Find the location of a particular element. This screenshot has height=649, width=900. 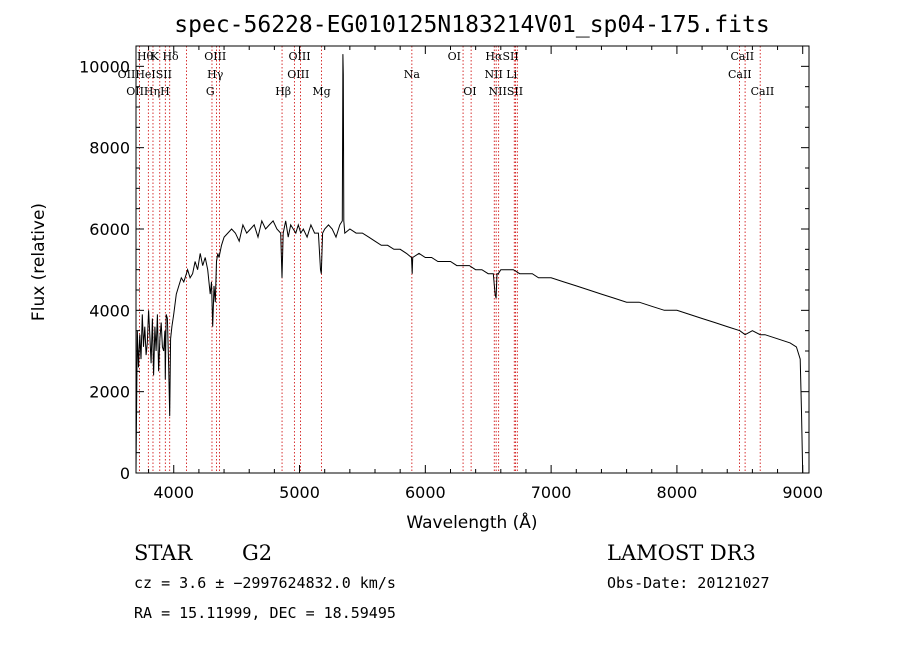

line-label-r0-3: OIII is located at coordinates (215, 56).